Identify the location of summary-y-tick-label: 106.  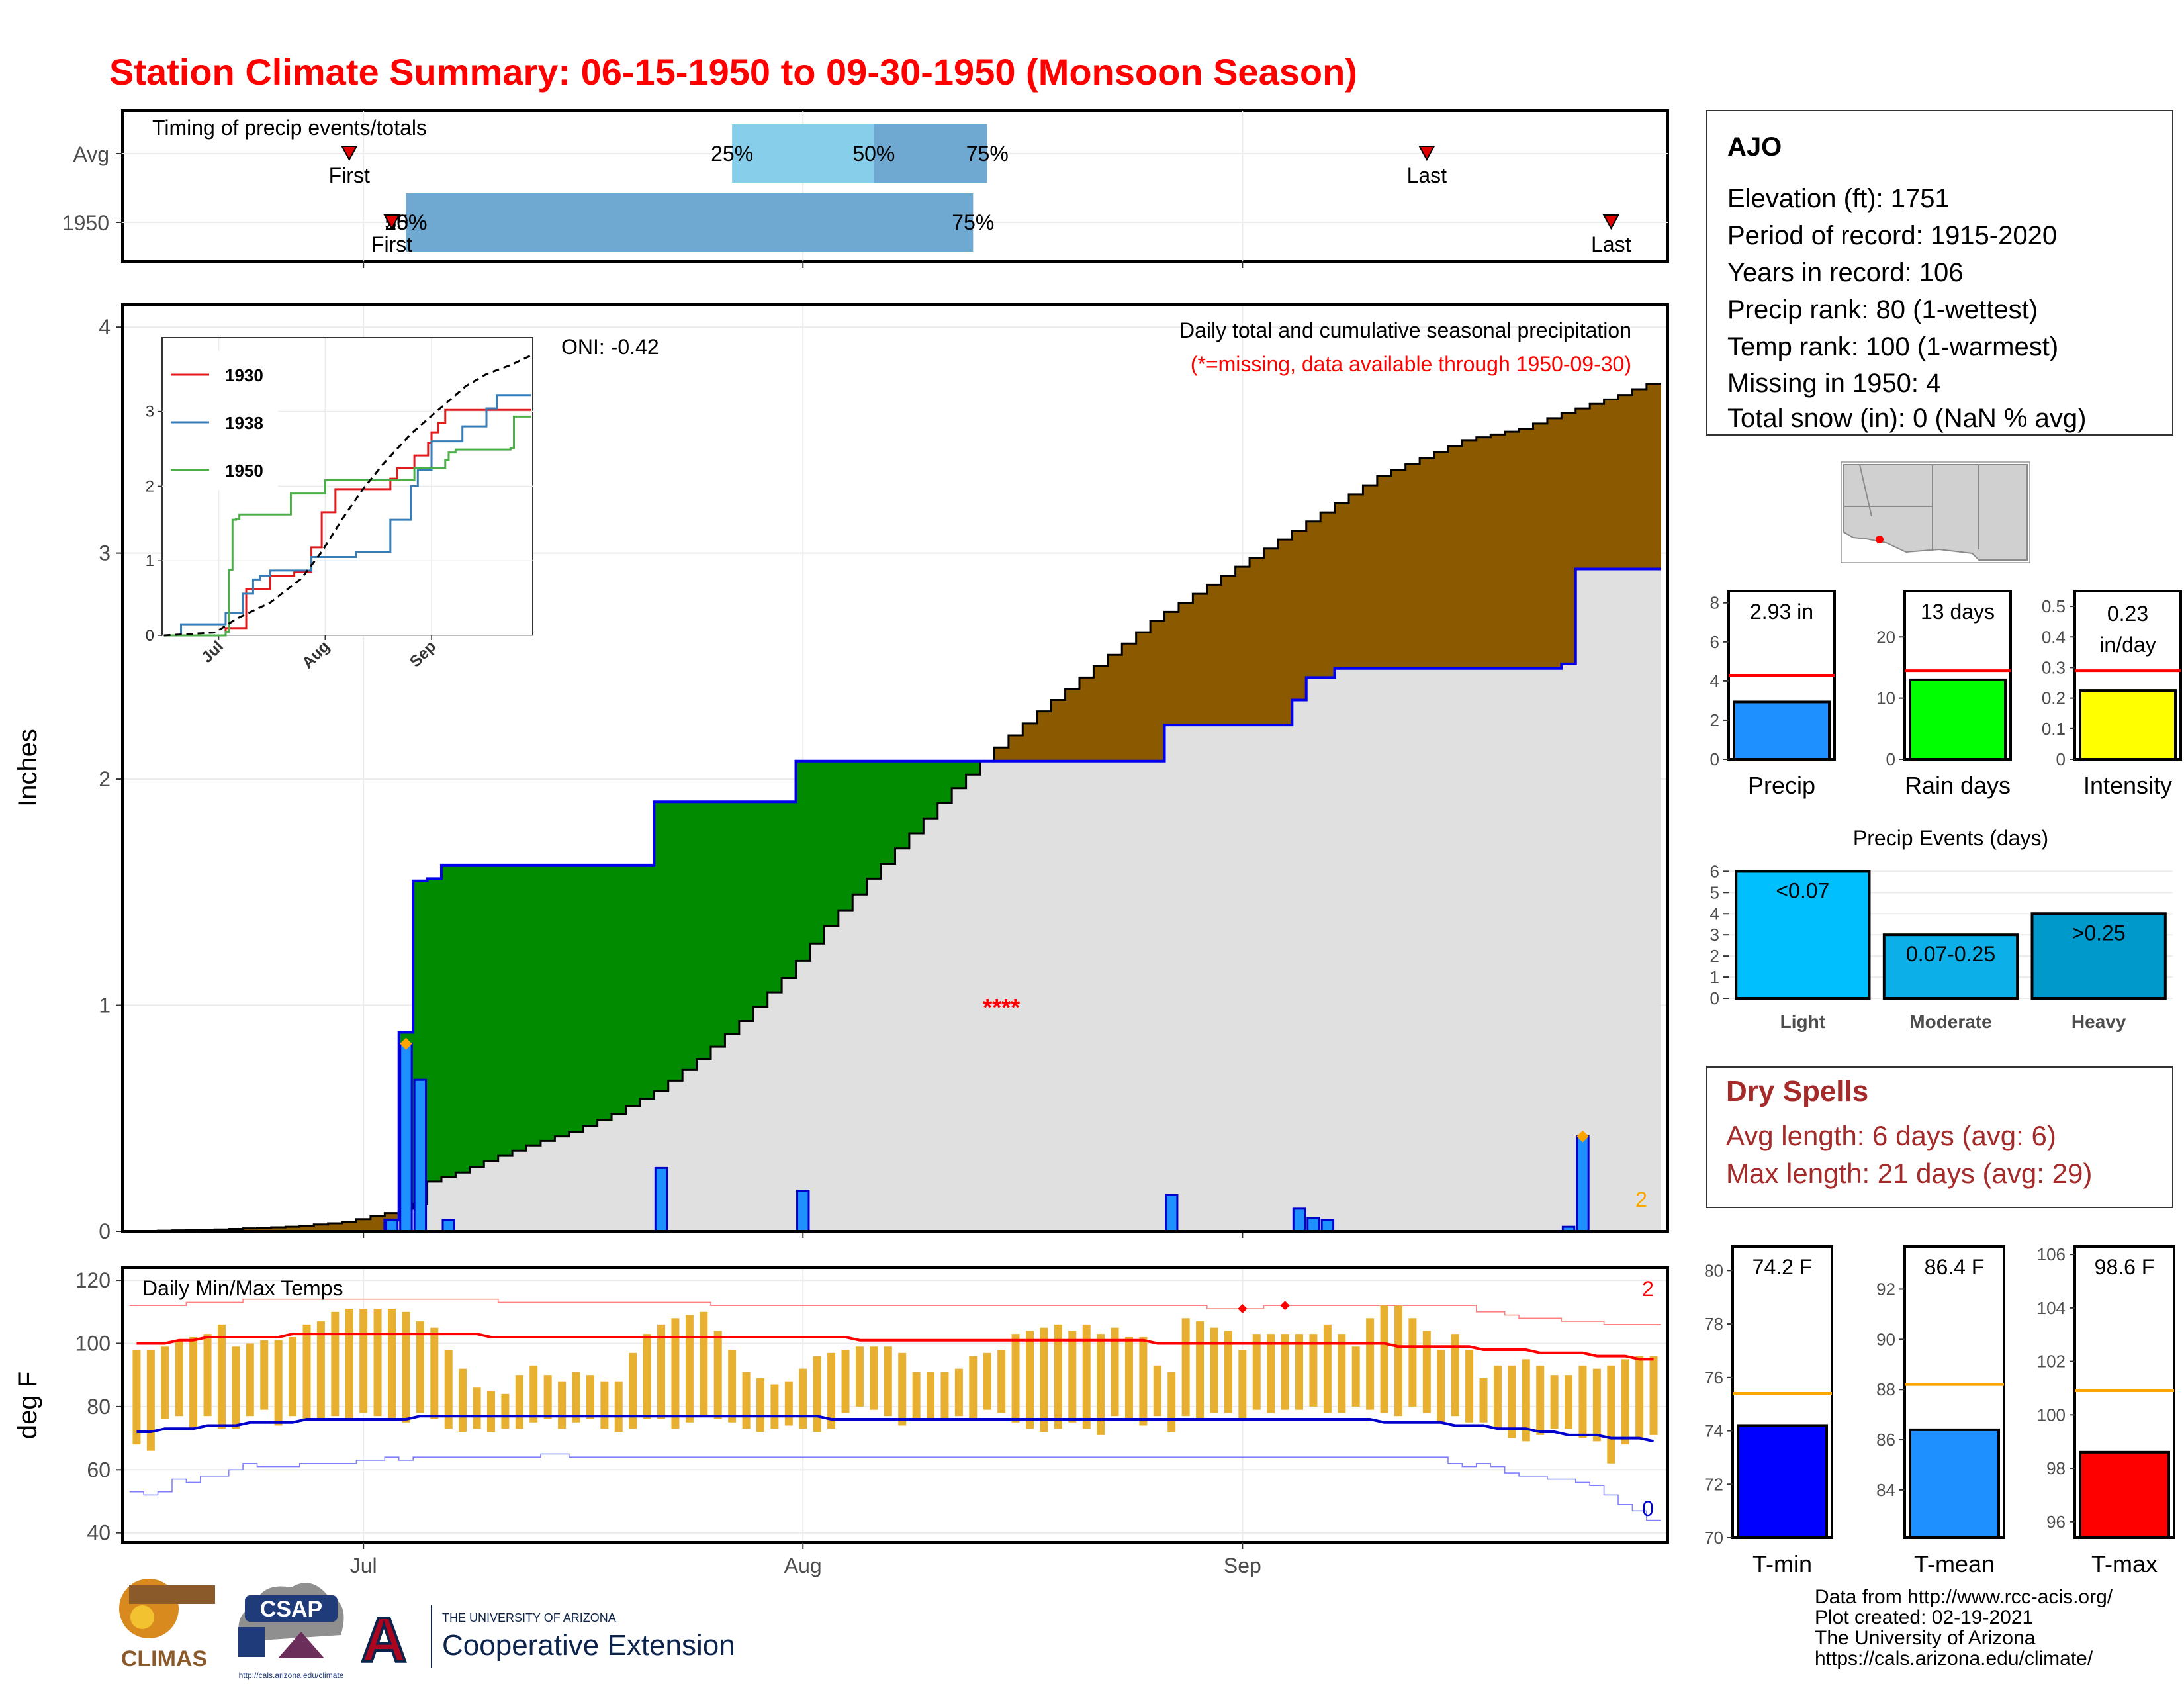
(2051, 1254).